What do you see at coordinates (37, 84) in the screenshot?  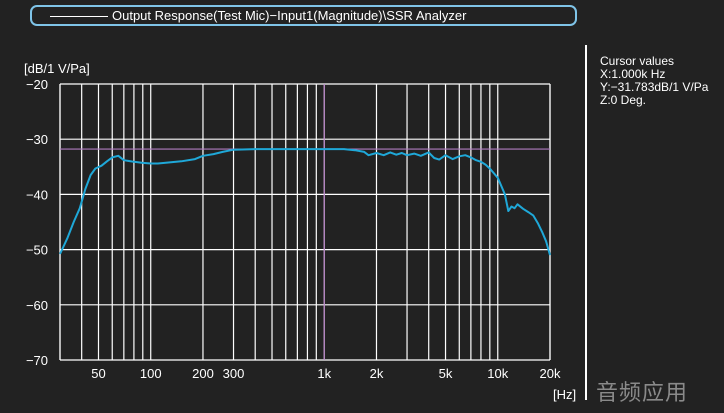 I see `y-tick-label: −20` at bounding box center [37, 84].